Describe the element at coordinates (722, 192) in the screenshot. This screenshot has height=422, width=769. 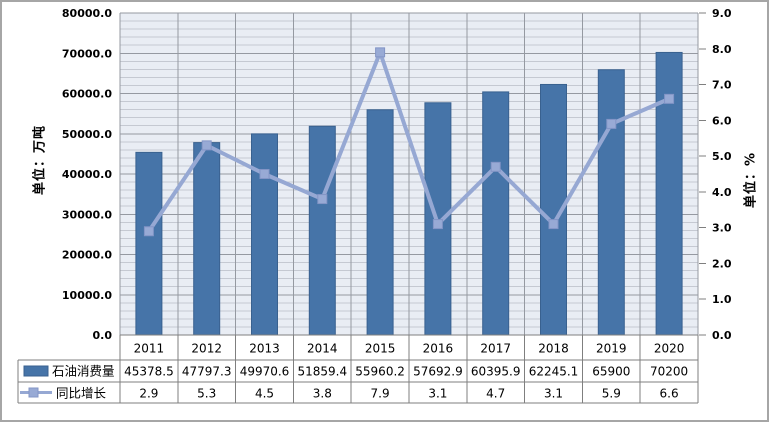
I see `right-axis-tick-label: 4.0` at that location.